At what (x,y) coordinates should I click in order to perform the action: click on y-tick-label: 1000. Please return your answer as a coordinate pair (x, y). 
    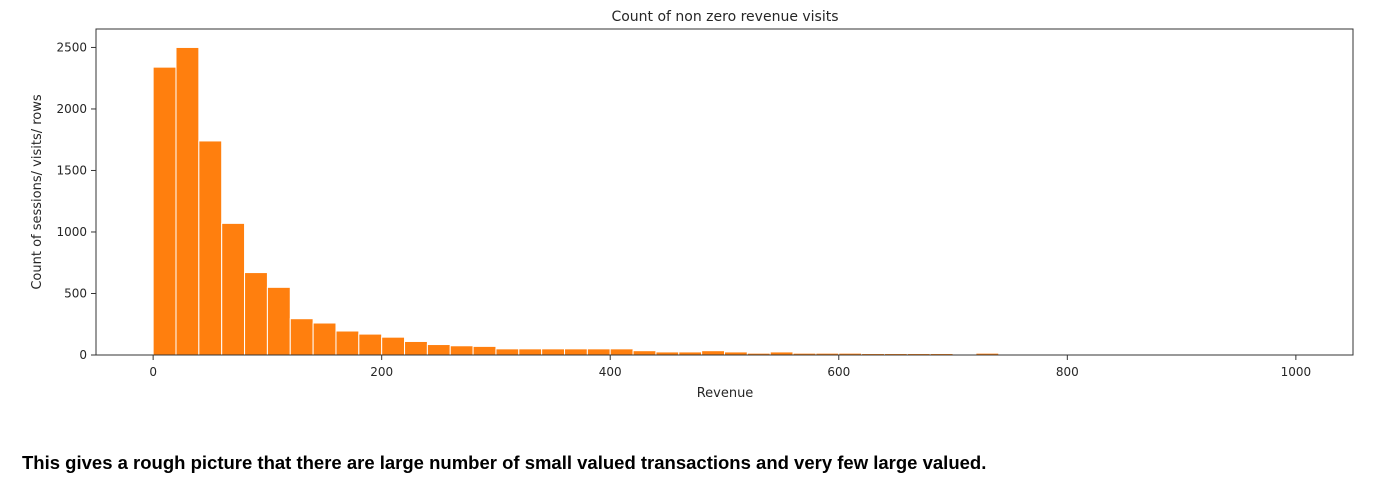
    Looking at the image, I should click on (71, 232).